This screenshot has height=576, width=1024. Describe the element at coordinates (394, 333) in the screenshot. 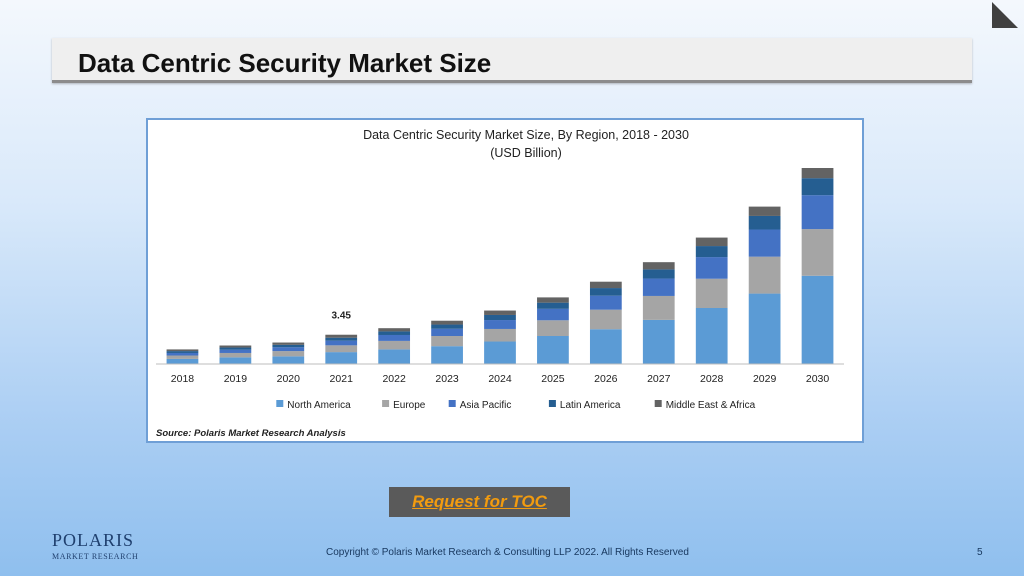

I see `bar-2022-latin-america` at that location.